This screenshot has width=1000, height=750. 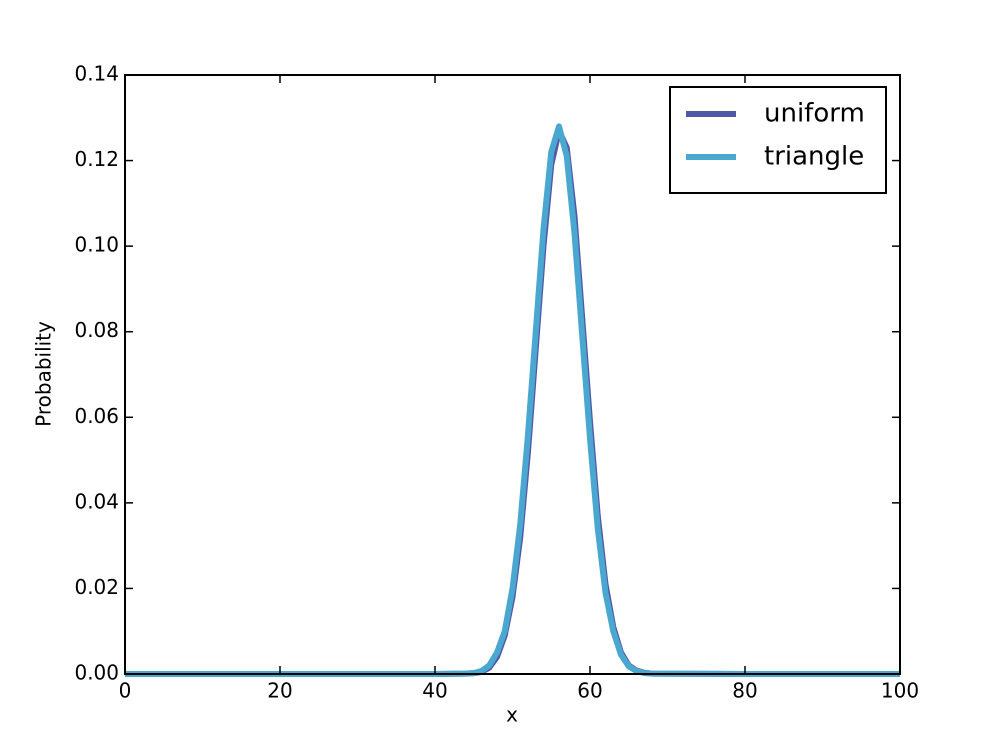 What do you see at coordinates (44, 374) in the screenshot?
I see `y-axis-label: Probability` at bounding box center [44, 374].